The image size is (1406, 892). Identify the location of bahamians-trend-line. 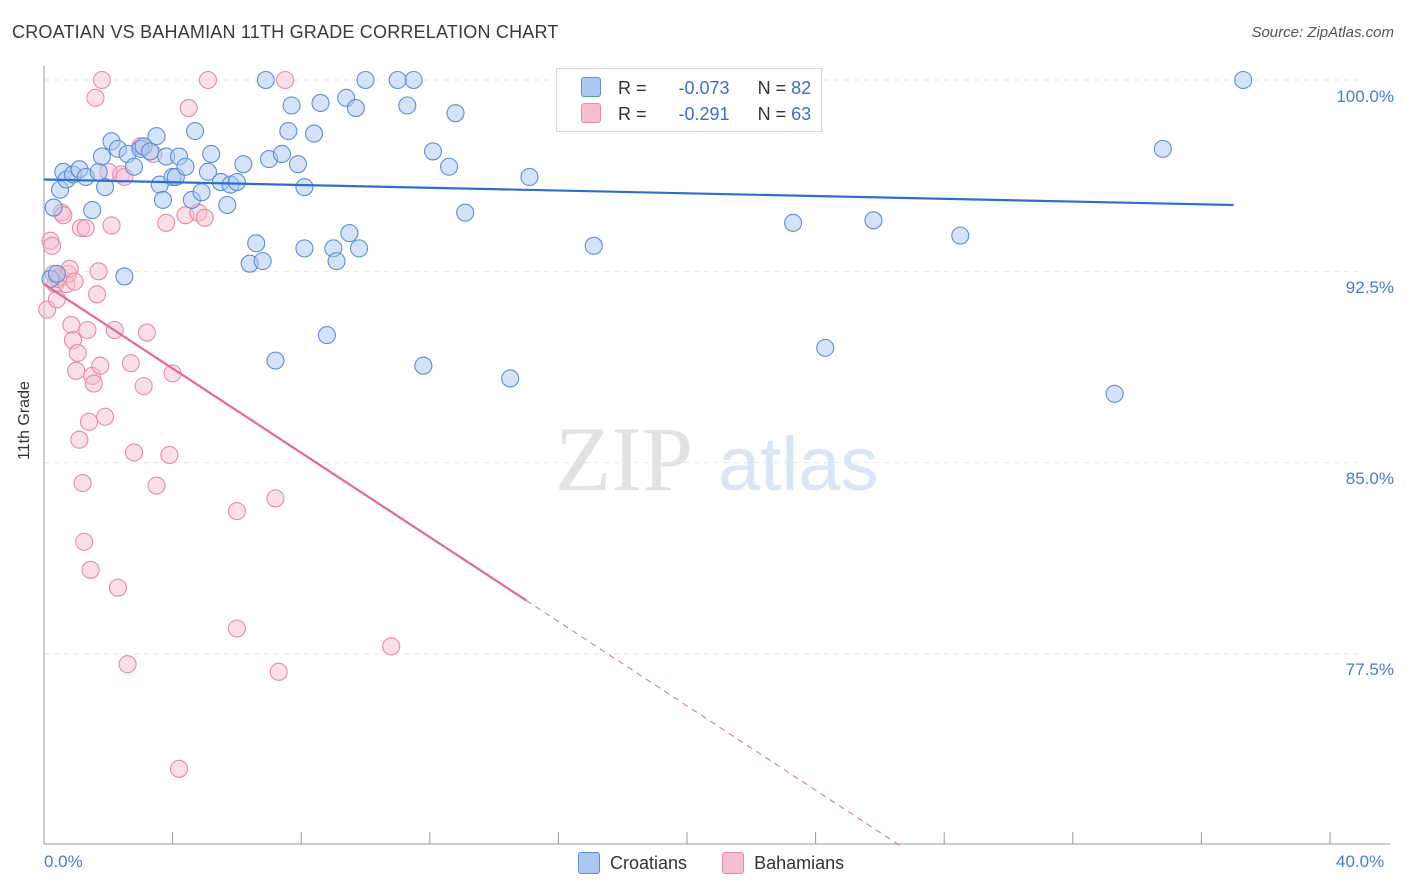
(285, 442).